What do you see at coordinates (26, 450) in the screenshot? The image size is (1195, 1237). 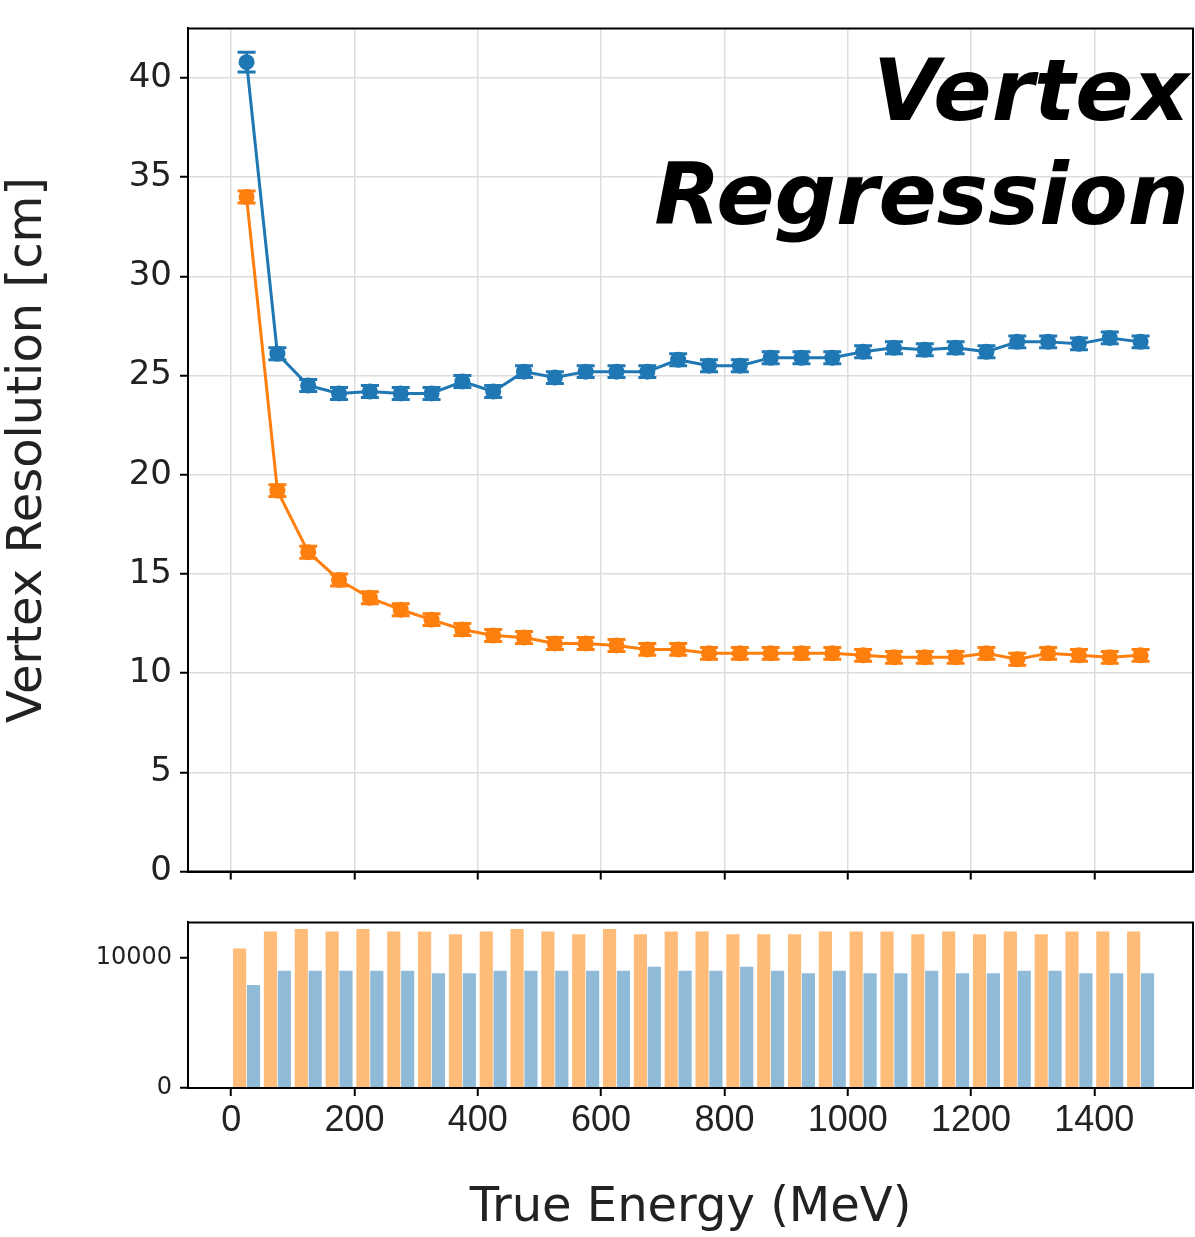 I see `y-axis-title: Vertex Resolution [cm]` at bounding box center [26, 450].